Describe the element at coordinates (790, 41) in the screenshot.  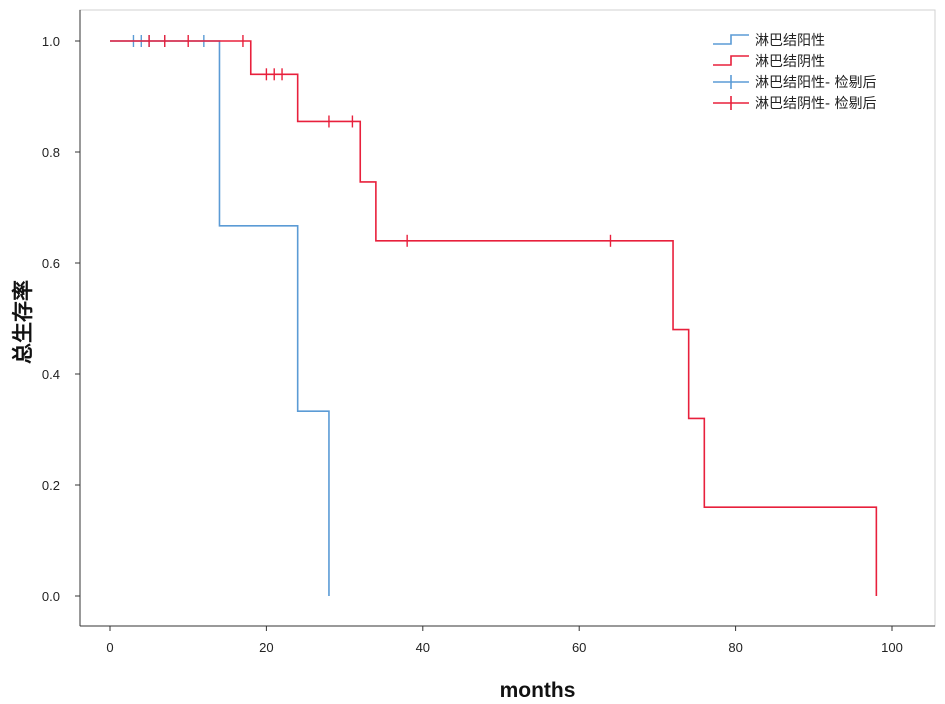
I see `legend-label: 淋巴结阳性` at that location.